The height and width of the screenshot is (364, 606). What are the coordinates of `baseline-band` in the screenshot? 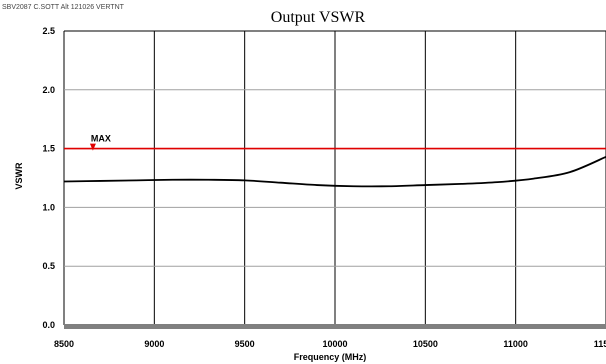 It's located at (335, 326).